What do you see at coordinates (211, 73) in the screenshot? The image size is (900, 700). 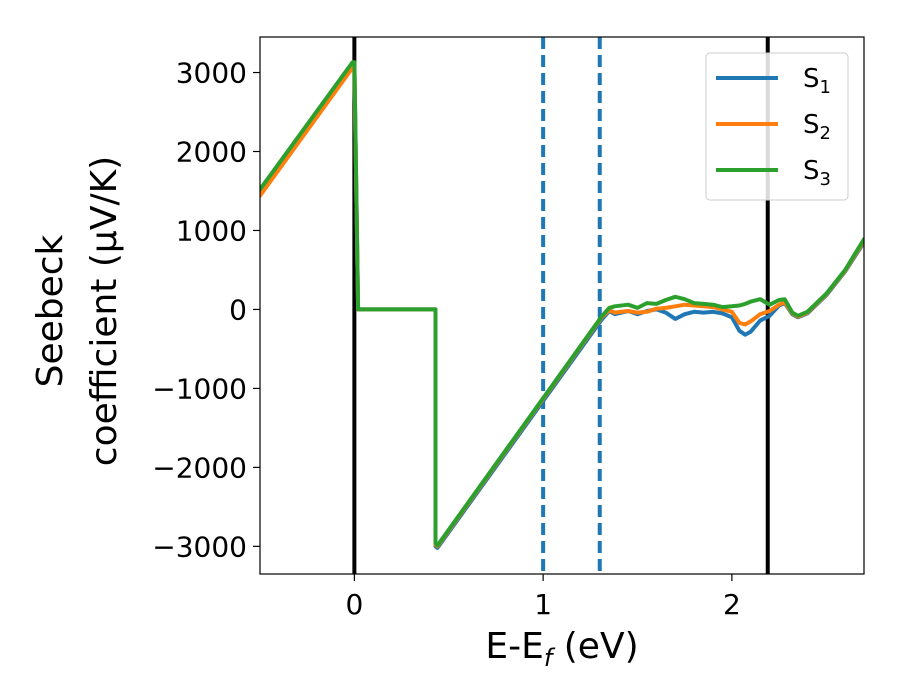 I see `y-tick-label-7: 3000` at bounding box center [211, 73].